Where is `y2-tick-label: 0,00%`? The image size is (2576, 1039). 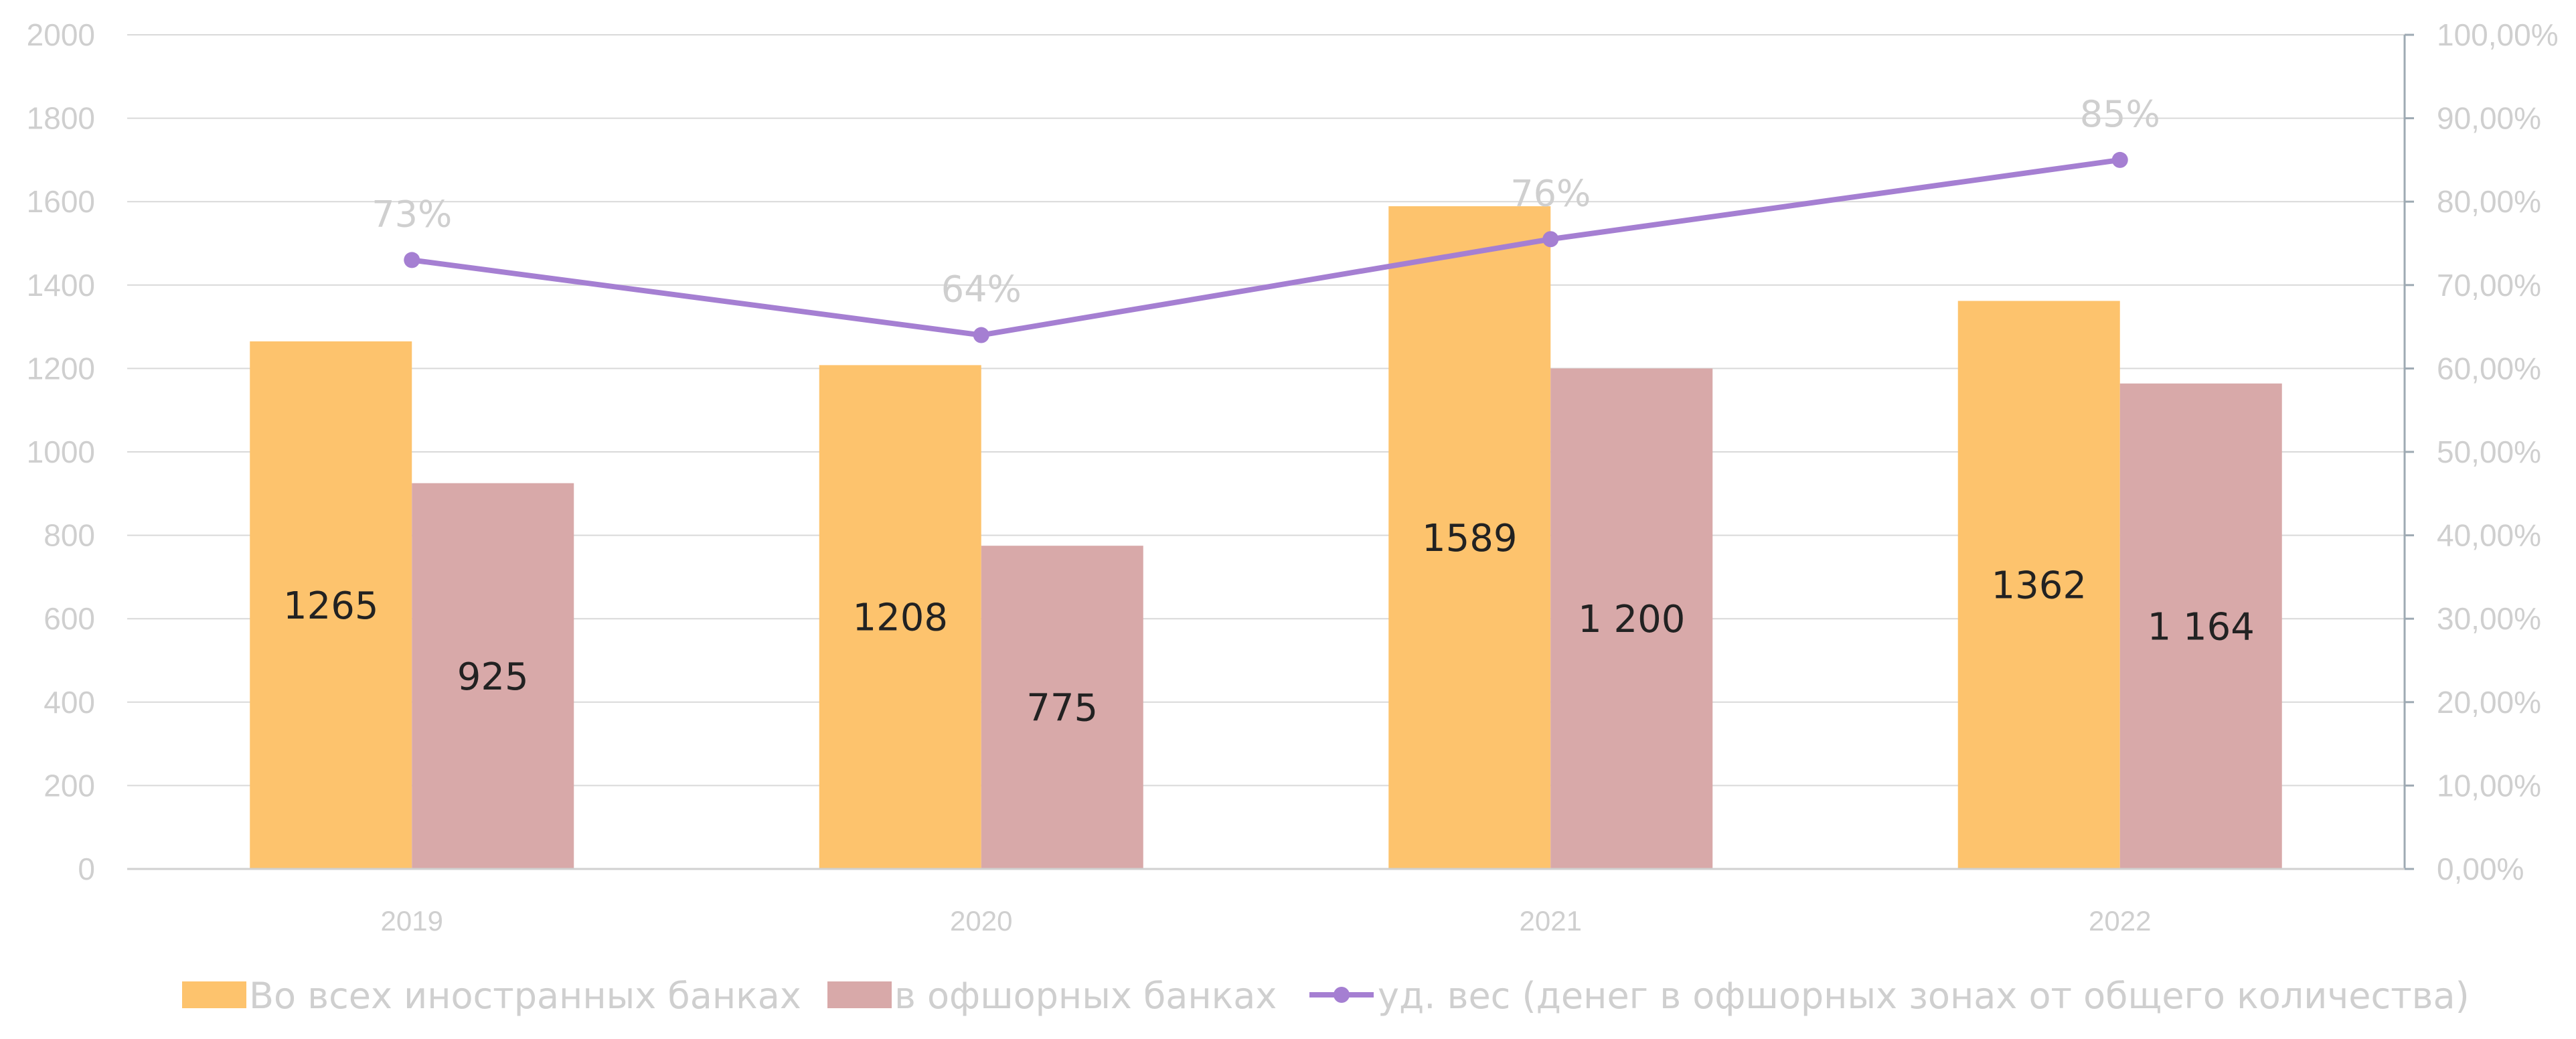
y2-tick-label: 0,00% is located at coordinates (2480, 869).